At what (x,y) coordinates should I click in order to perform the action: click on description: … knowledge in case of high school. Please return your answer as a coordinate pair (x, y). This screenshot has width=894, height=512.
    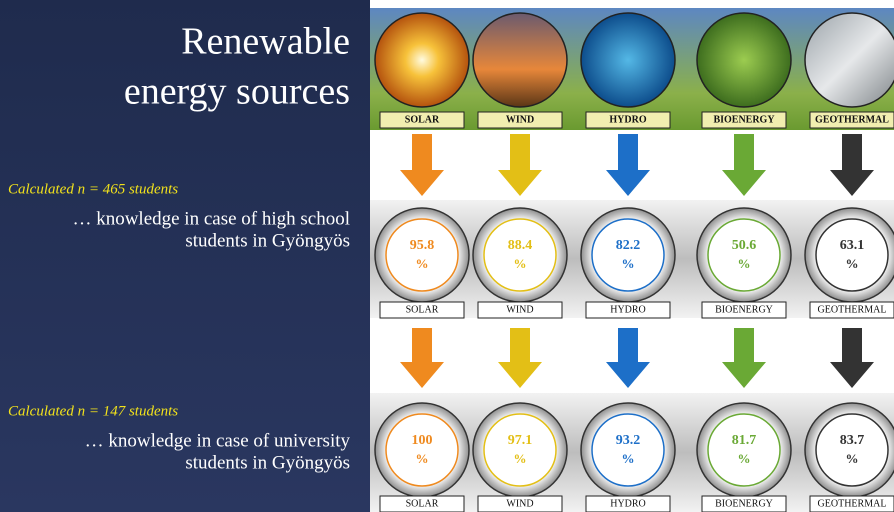
    Looking at the image, I should click on (211, 218).